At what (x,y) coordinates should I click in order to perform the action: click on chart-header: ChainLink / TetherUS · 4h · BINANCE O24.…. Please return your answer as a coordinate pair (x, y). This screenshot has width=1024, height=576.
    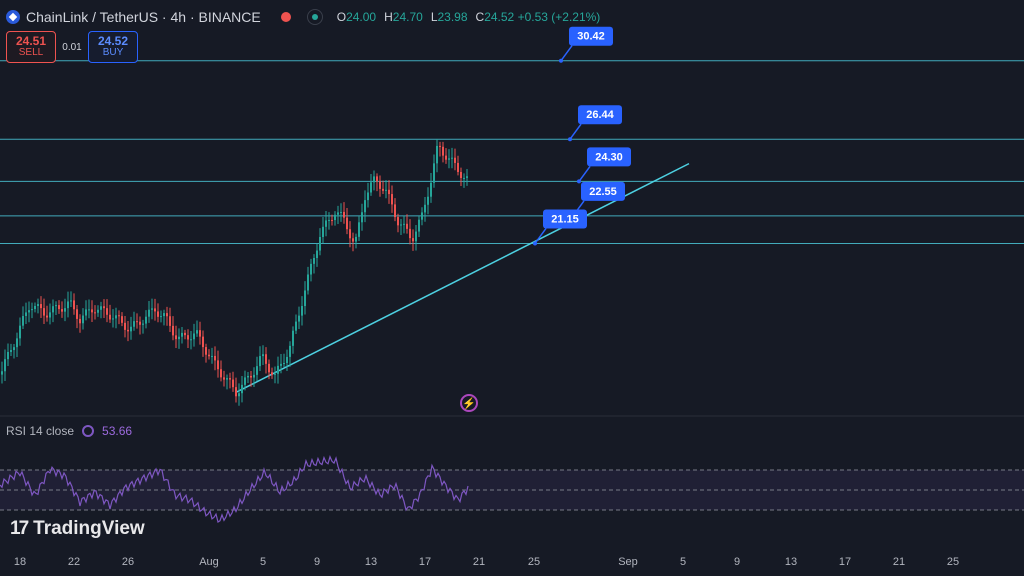
    Looking at the image, I should click on (303, 17).